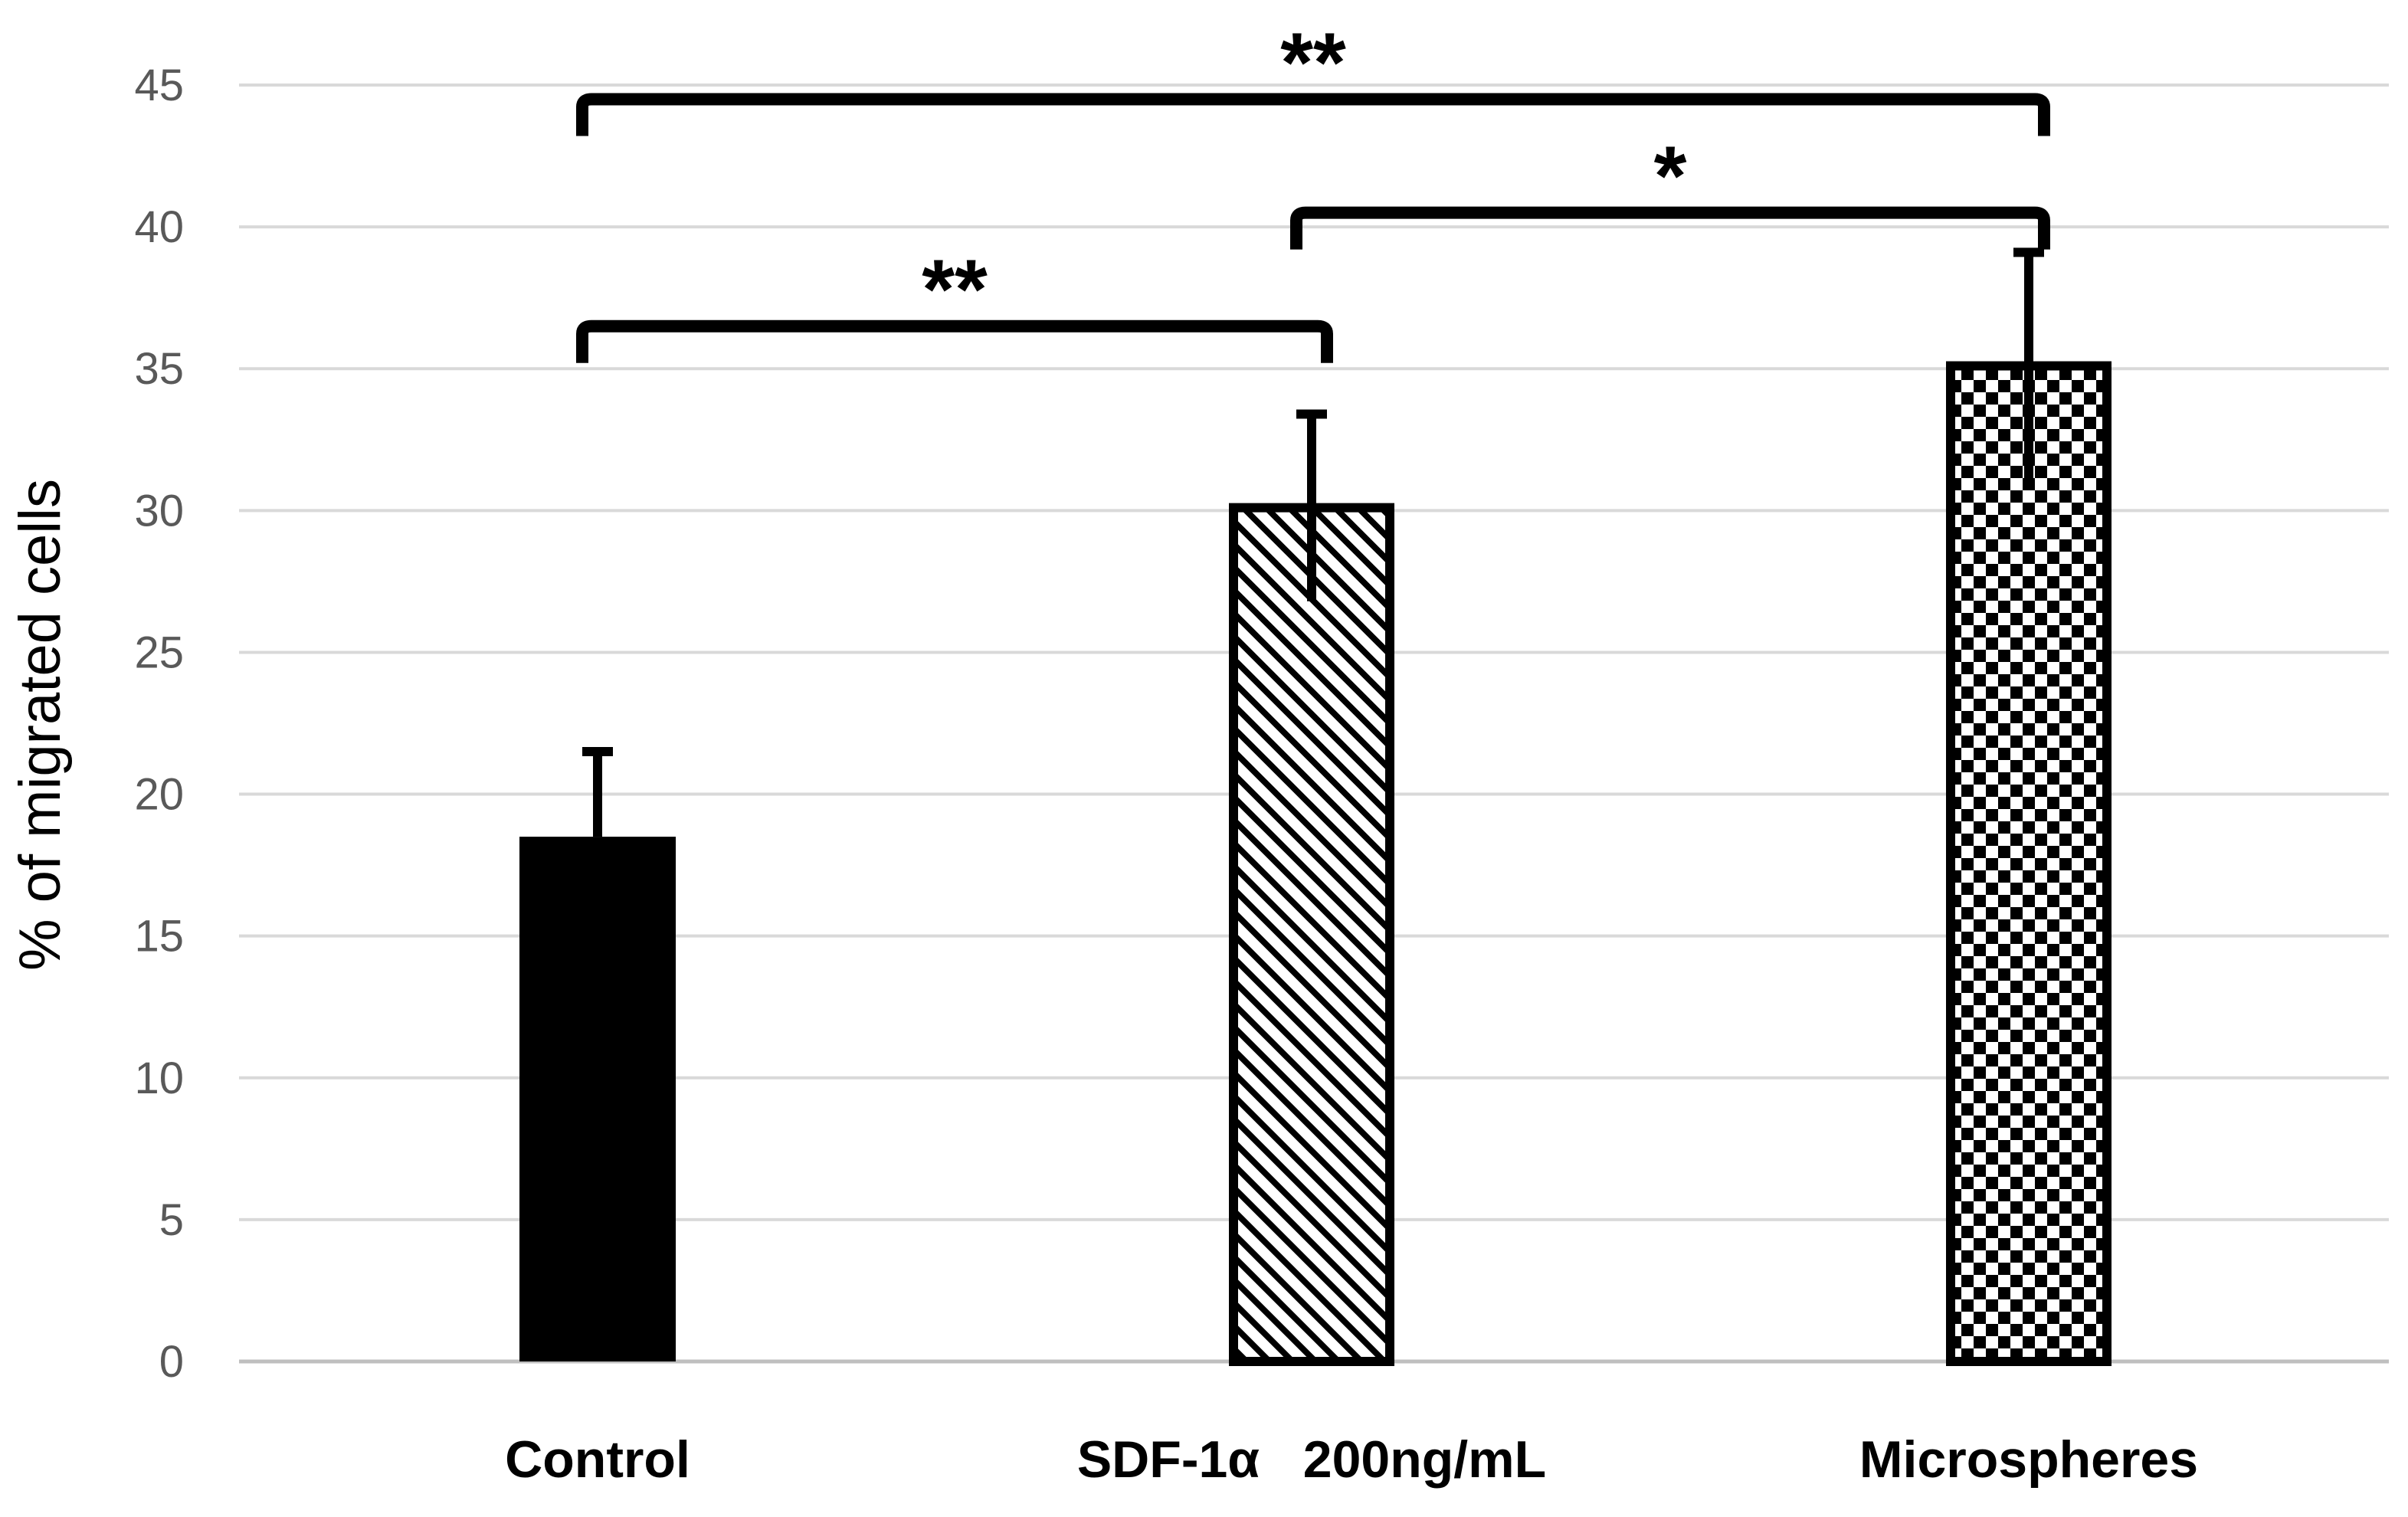 The height and width of the screenshot is (1517, 2408). Describe the element at coordinates (1670, 176) in the screenshot. I see `significance-label-2: *` at that location.